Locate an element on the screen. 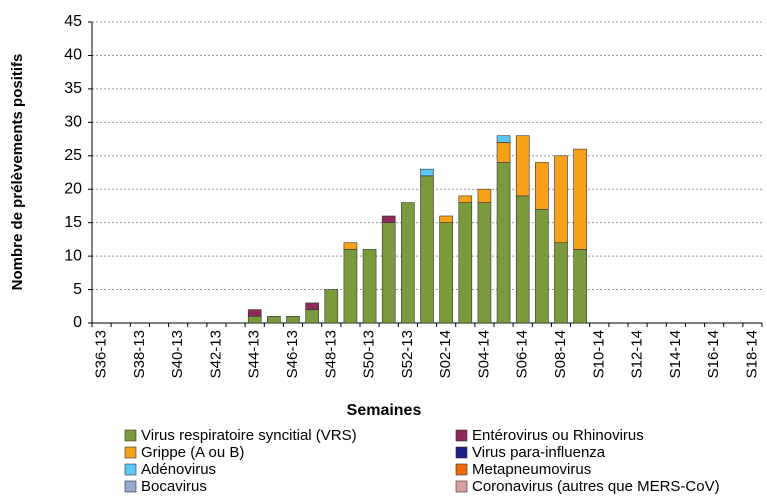  y-tick-label: 45 is located at coordinates (73, 21).